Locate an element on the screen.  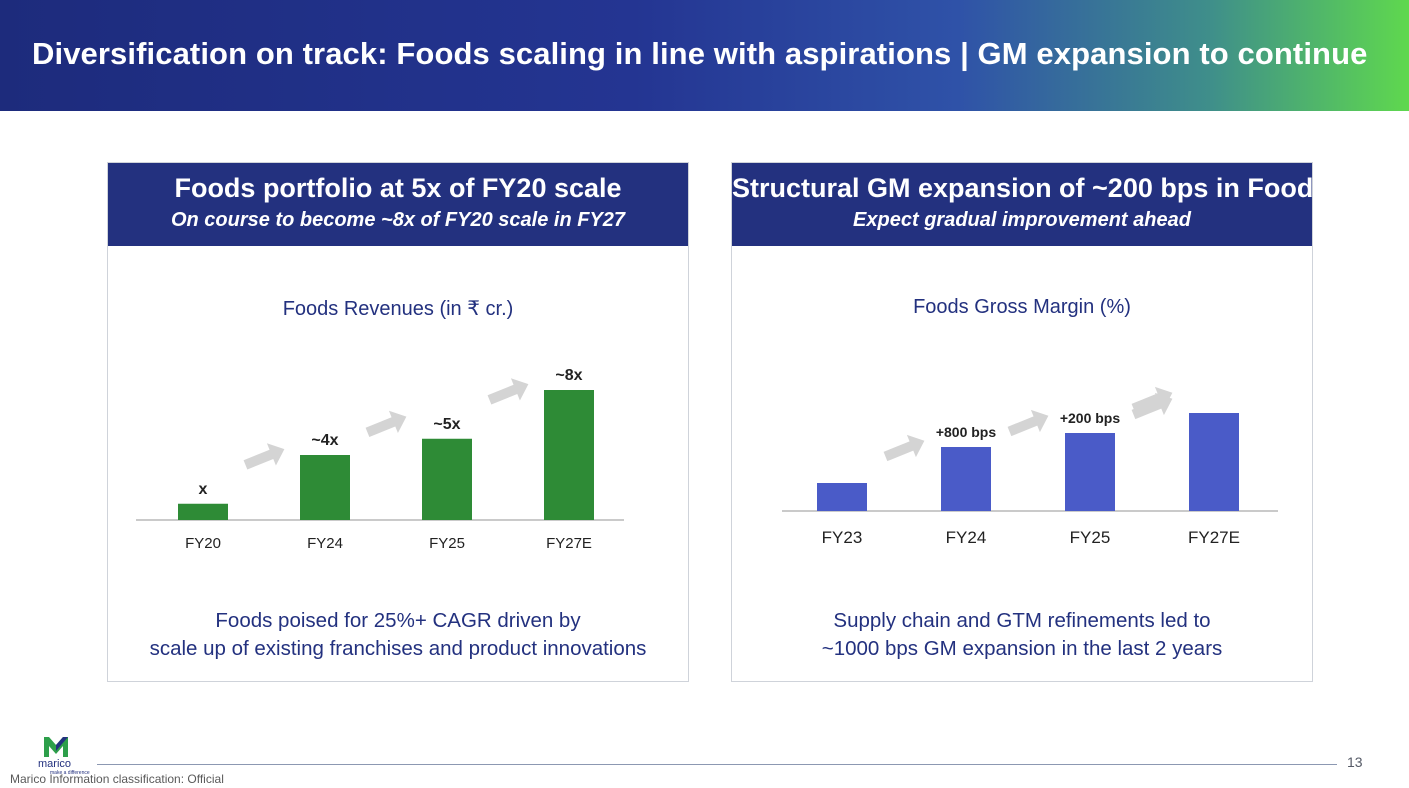
footnote-line: Foods poised for 25%+ CAGR driven by is located at coordinates (398, 620).